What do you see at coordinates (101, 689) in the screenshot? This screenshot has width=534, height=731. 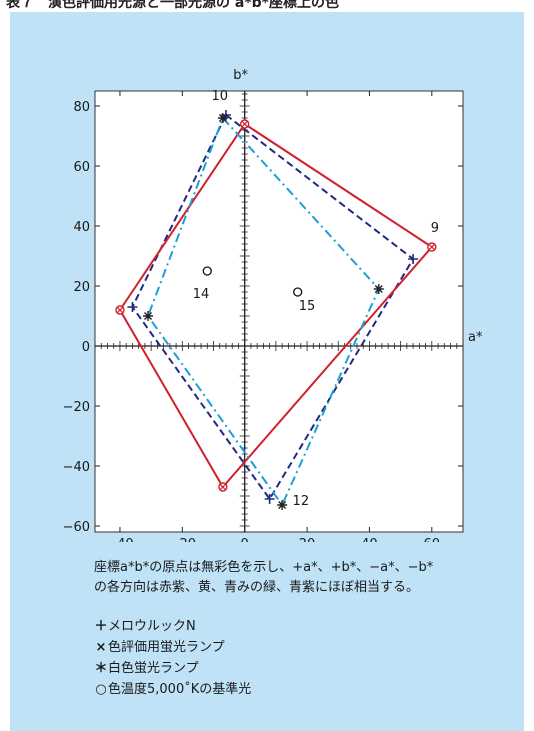 I see `circle-icon: ○` at bounding box center [101, 689].